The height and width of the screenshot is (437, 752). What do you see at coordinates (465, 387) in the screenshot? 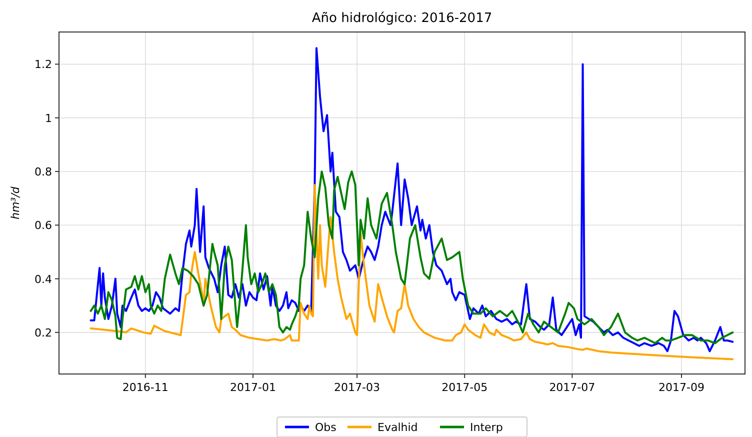
I see `x-tick-label: 2017-05` at bounding box center [465, 387].